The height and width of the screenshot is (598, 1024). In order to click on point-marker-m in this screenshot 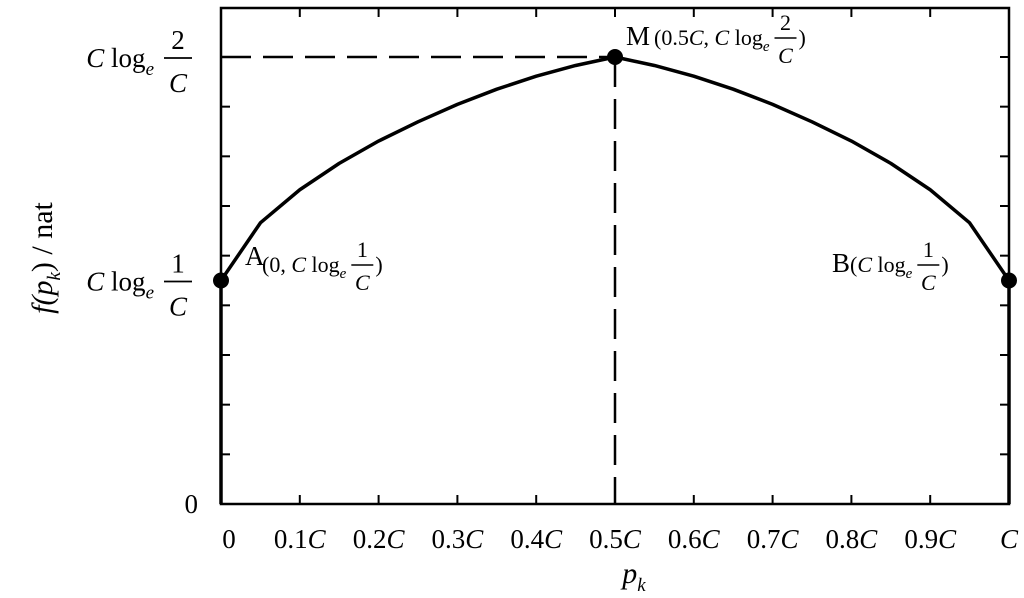, I will do `click(615, 57)`.